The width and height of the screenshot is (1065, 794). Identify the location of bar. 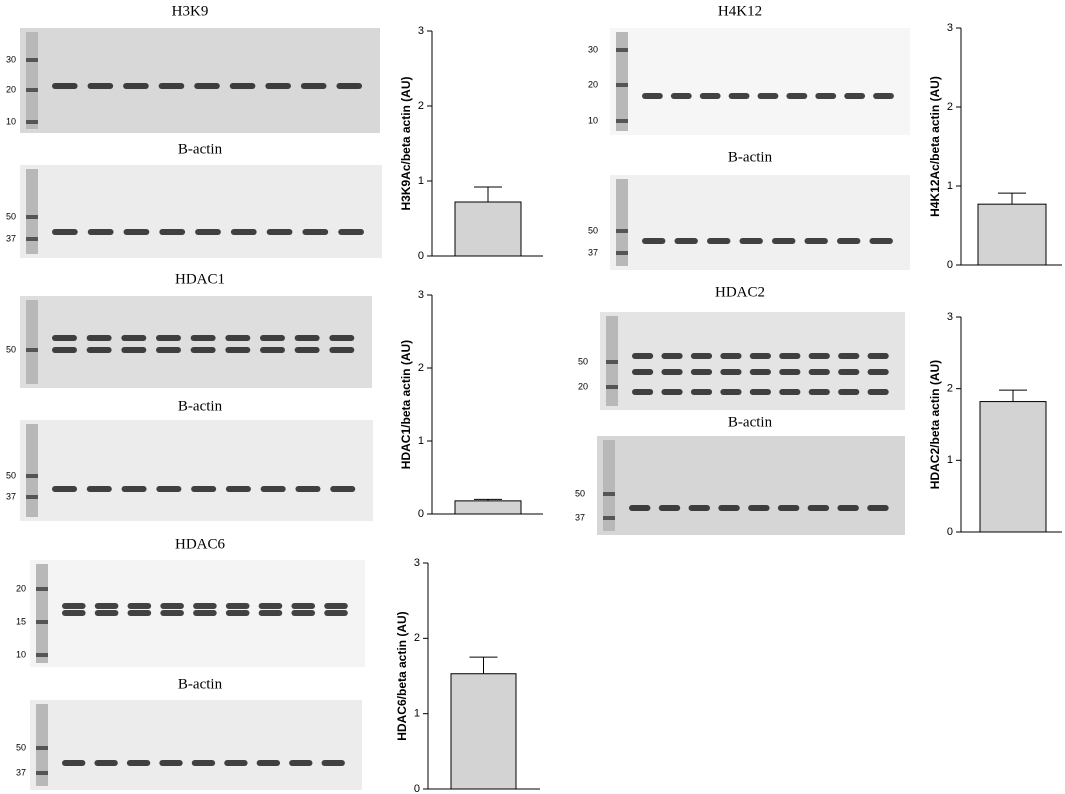
(1013, 467).